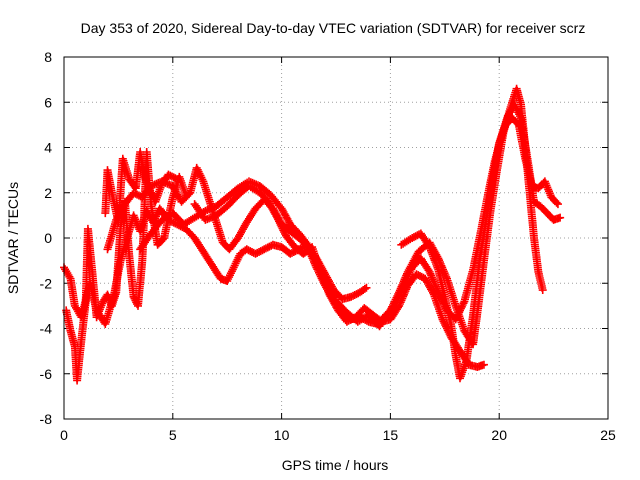  What do you see at coordinates (46, 419) in the screenshot?
I see `y-tick-label: -8` at bounding box center [46, 419].